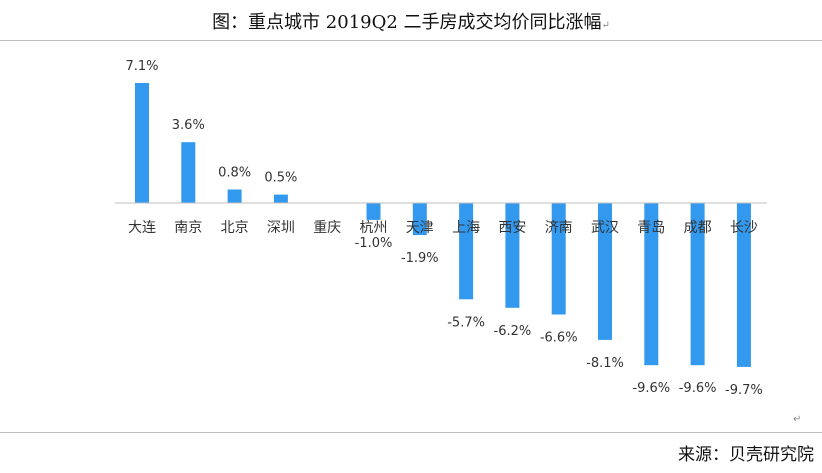  Describe the element at coordinates (407, 22) in the screenshot. I see `chart-title-text: 图：重点城市 2019Q2 二手房成交均价同比涨幅` at that location.